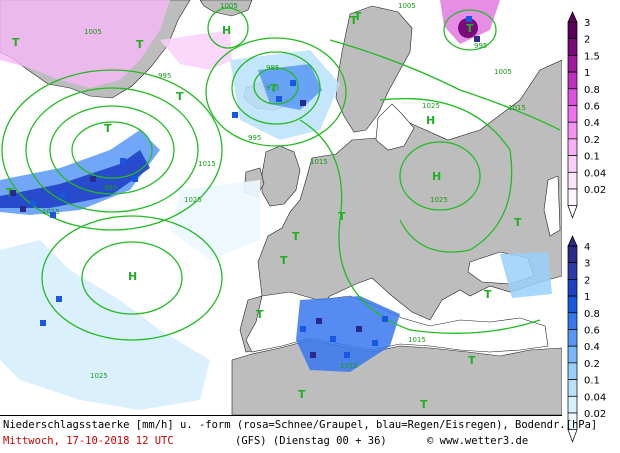 The image size is (620, 453). Describe the element at coordinates (587, 40) in the screenshot. I see `legend-label: 2` at that location.